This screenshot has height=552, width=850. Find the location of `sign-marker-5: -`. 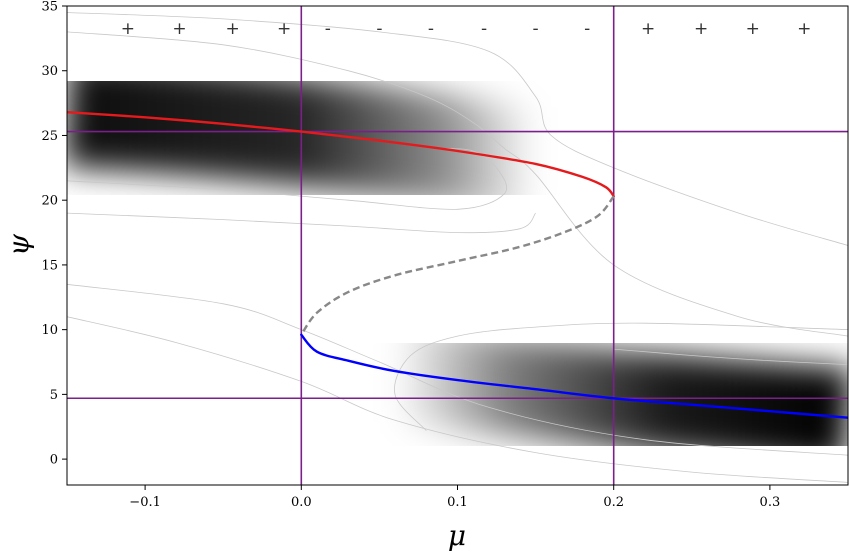

sign-marker-5: - is located at coordinates (379, 29).